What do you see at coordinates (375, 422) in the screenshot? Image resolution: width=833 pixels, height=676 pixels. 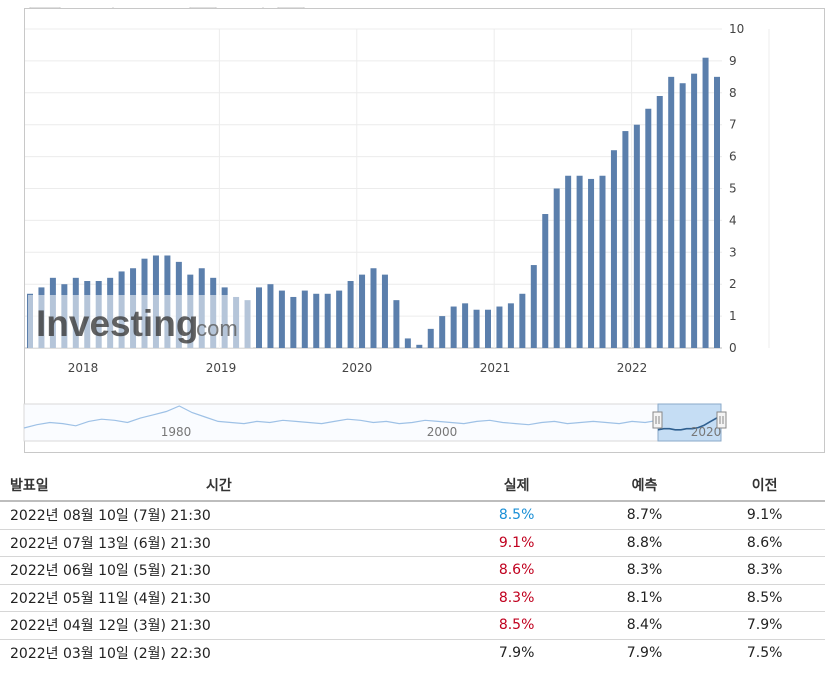 I see `range-navigator: 1980 2000 2020` at bounding box center [375, 422].